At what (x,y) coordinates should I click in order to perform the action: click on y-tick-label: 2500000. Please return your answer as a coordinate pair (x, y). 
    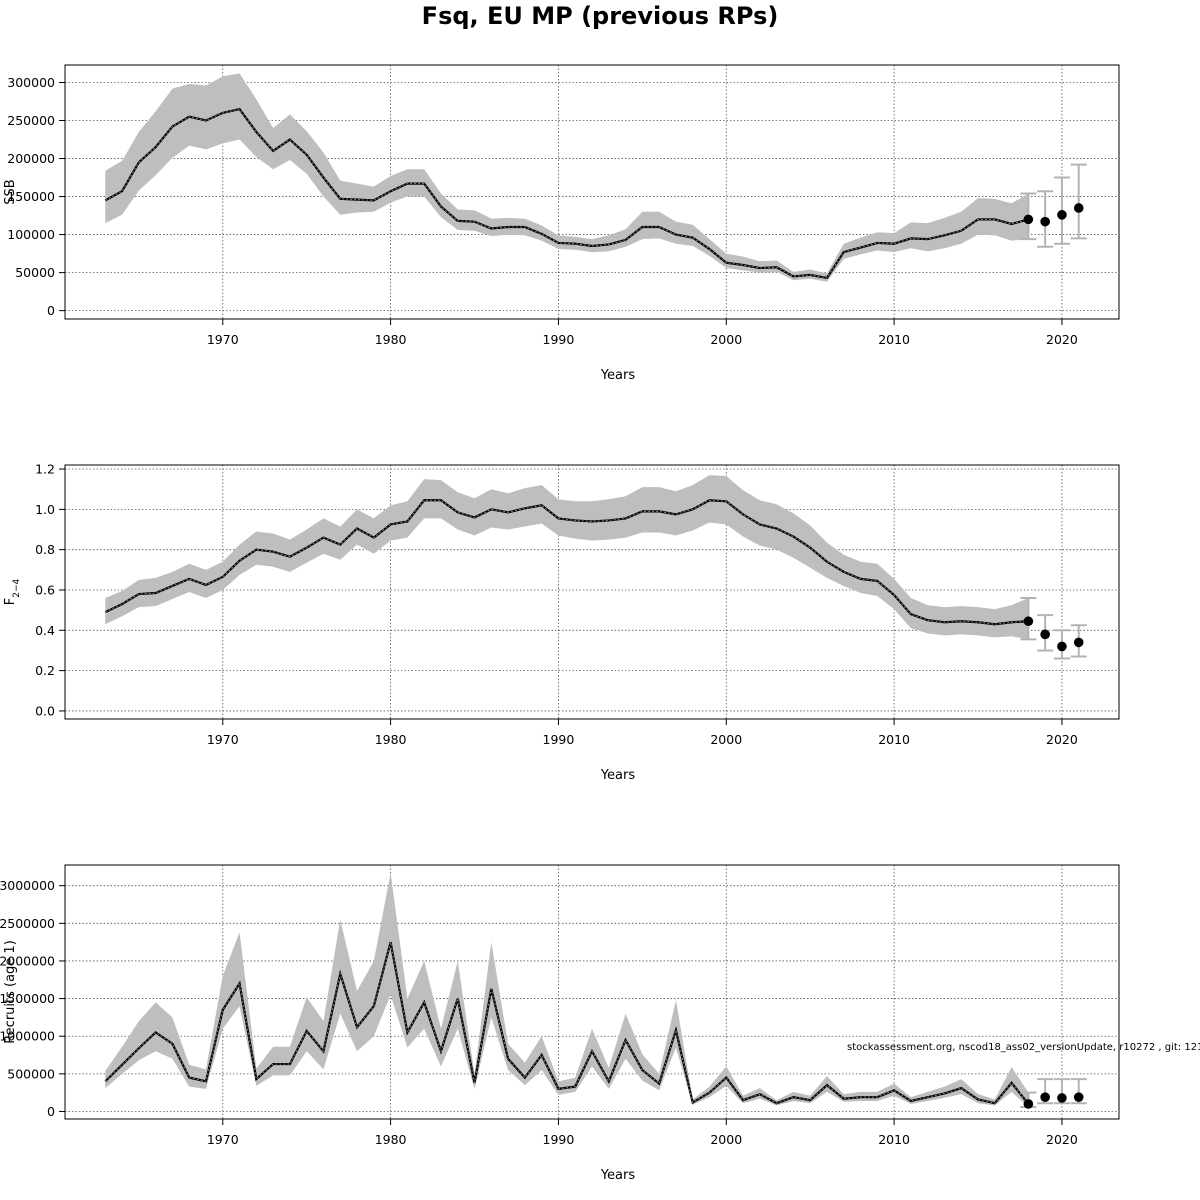
    Looking at the image, I should click on (27, 923).